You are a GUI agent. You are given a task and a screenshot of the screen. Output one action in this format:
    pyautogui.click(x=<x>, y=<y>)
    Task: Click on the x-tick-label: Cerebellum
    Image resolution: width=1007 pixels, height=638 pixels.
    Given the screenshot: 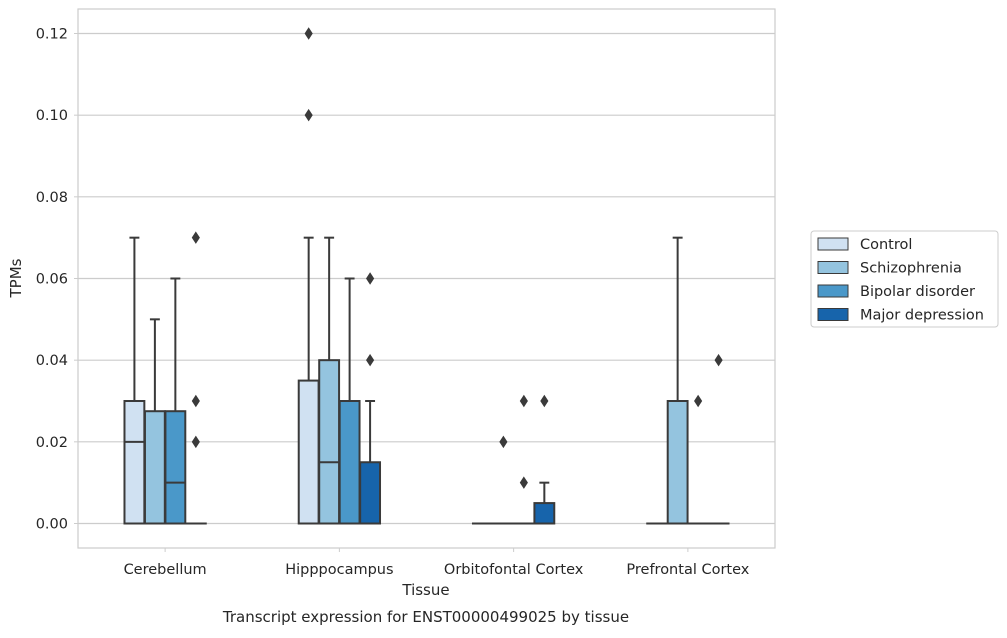 What is the action you would take?
    pyautogui.click(x=165, y=570)
    